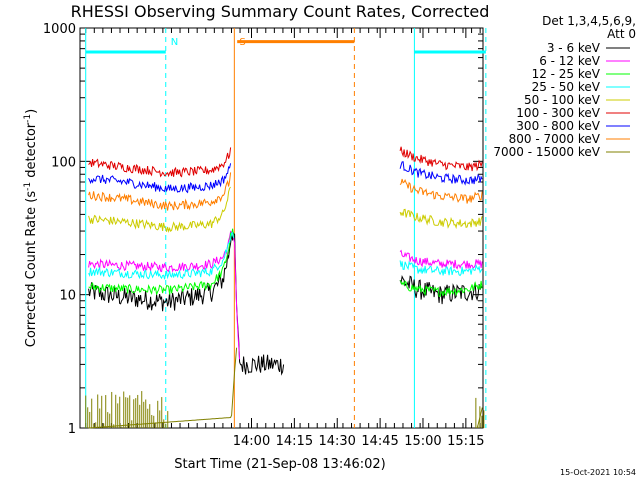  I want to click on legend-label: 100 - 300 keV, so click(558, 113).